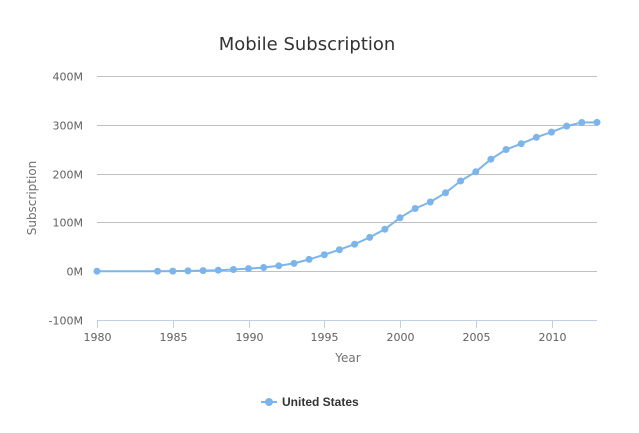 This screenshot has width=639, height=433. Describe the element at coordinates (98, 337) in the screenshot. I see `x-tick-label: 1980` at that location.